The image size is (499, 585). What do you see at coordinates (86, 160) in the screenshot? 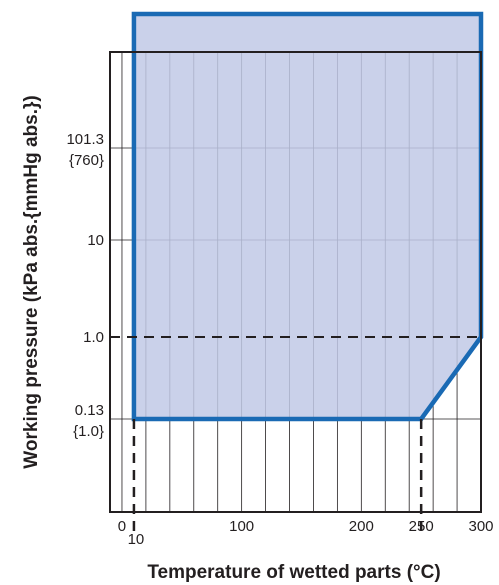
I see `y-tick-sublabel: {760}` at bounding box center [86, 160].